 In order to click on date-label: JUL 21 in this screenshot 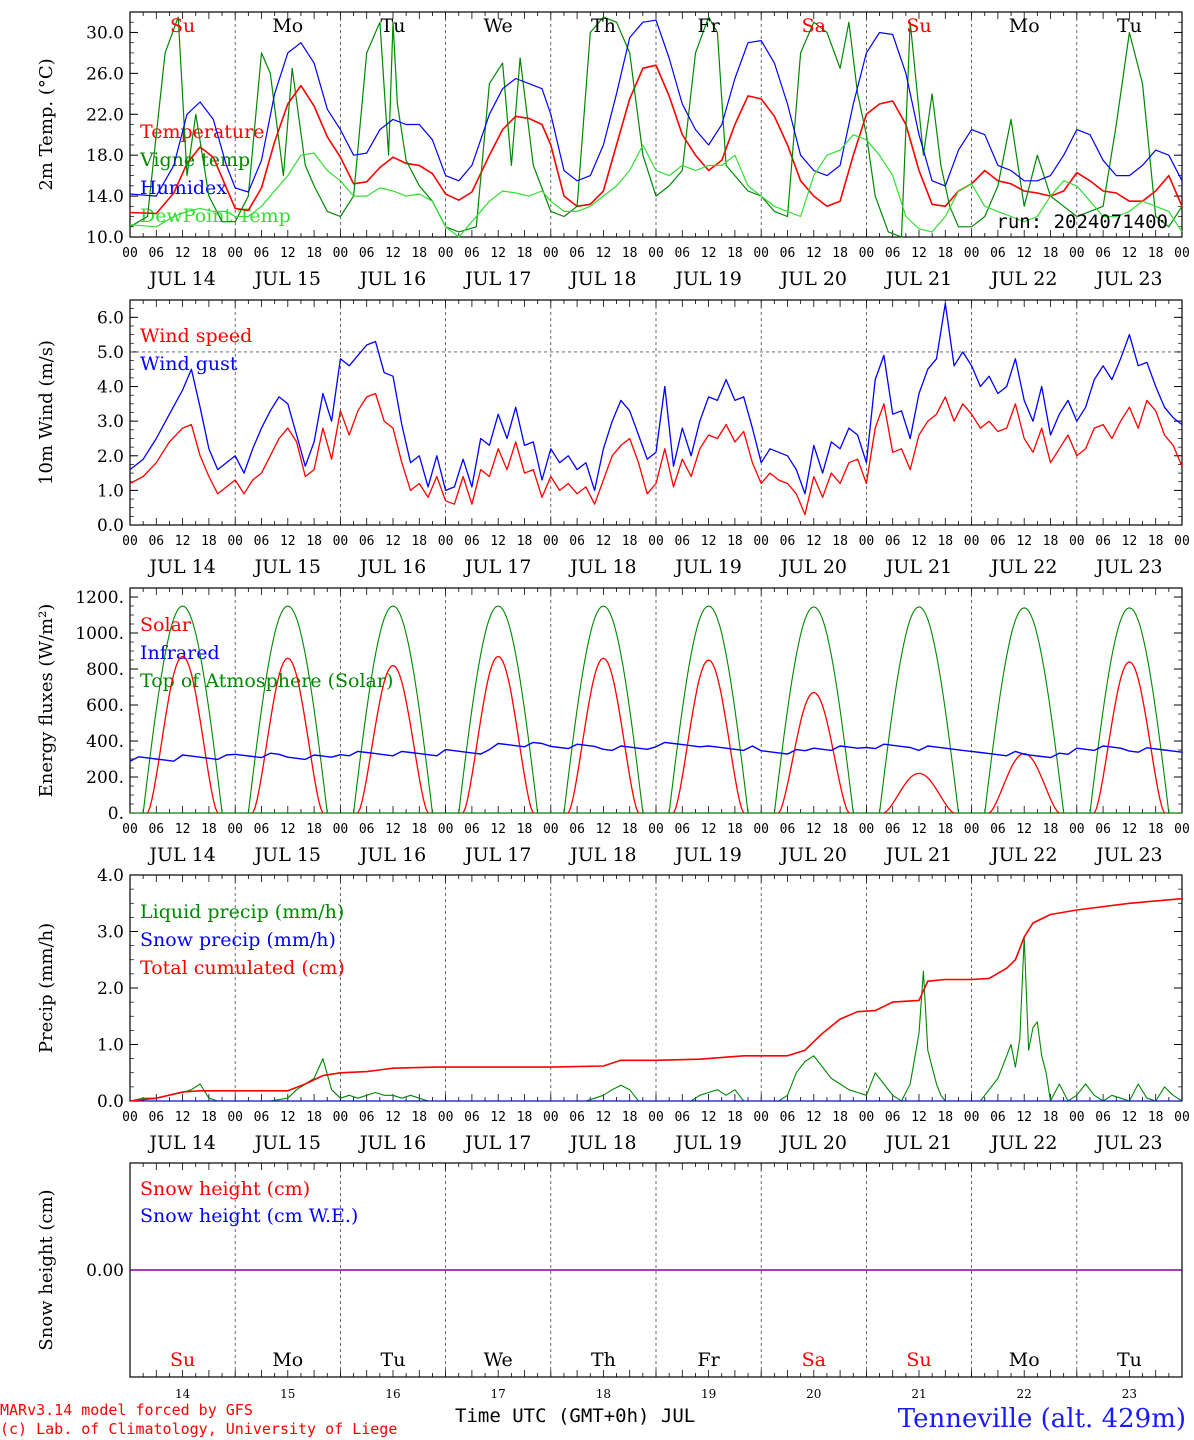, I will do `click(918, 567)`.